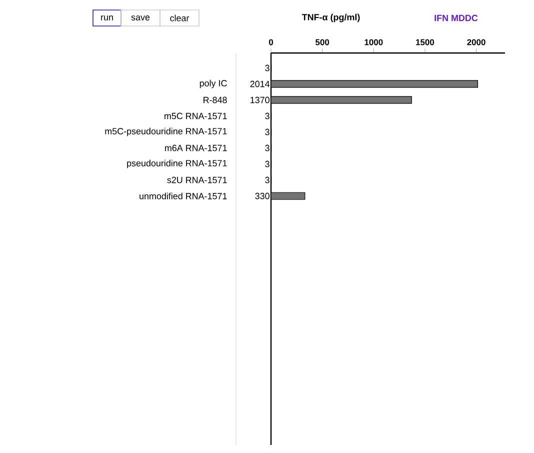 This screenshot has width=534, height=453. Describe the element at coordinates (196, 148) in the screenshot. I see `y-tick-label: m6A RNA-1571` at that location.